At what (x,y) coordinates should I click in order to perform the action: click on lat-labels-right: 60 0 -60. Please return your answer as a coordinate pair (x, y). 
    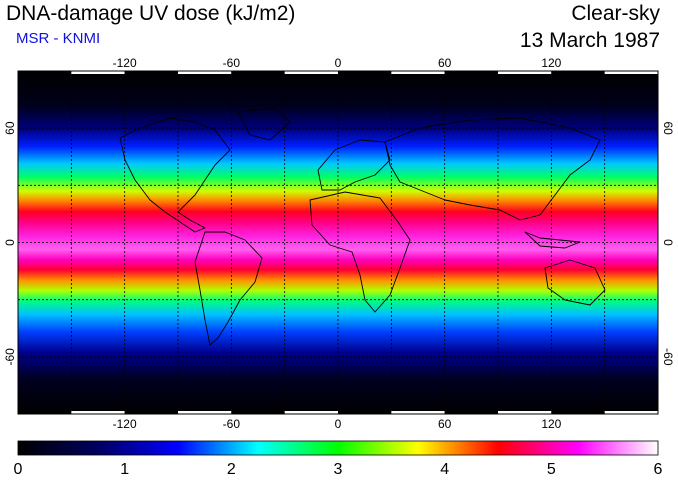
    Looking at the image, I should click on (668, 243).